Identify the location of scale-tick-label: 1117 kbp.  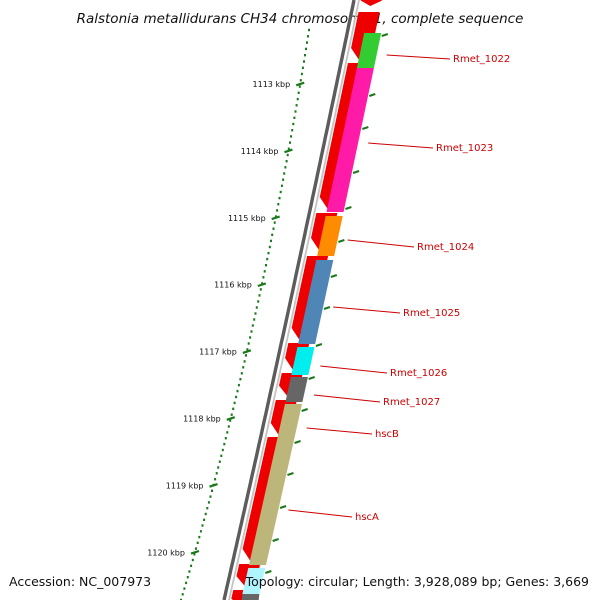
(218, 352).